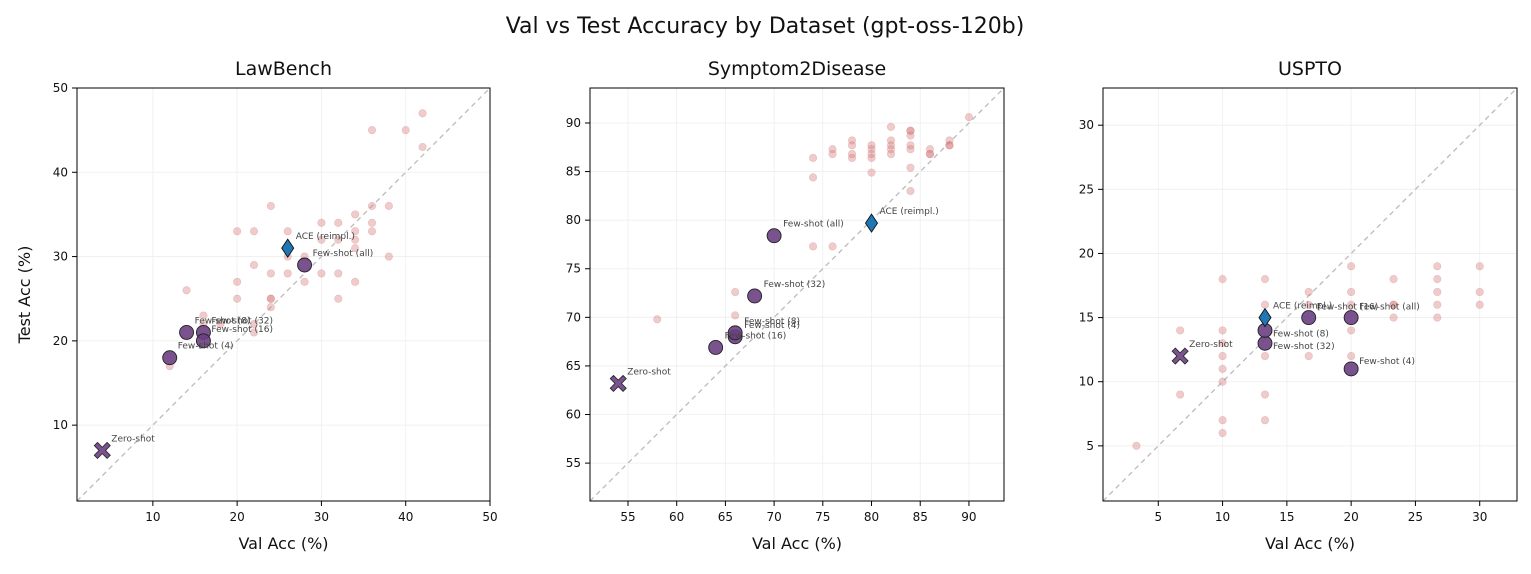 This screenshot has height=574, width=1531. What do you see at coordinates (60, 425) in the screenshot?
I see `chart-lawbench-y-tick-label: 10` at bounding box center [60, 425].